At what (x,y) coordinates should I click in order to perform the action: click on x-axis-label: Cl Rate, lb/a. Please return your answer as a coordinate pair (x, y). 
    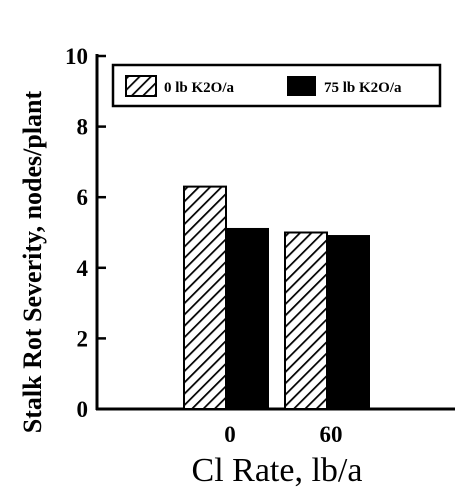
    Looking at the image, I should click on (277, 470).